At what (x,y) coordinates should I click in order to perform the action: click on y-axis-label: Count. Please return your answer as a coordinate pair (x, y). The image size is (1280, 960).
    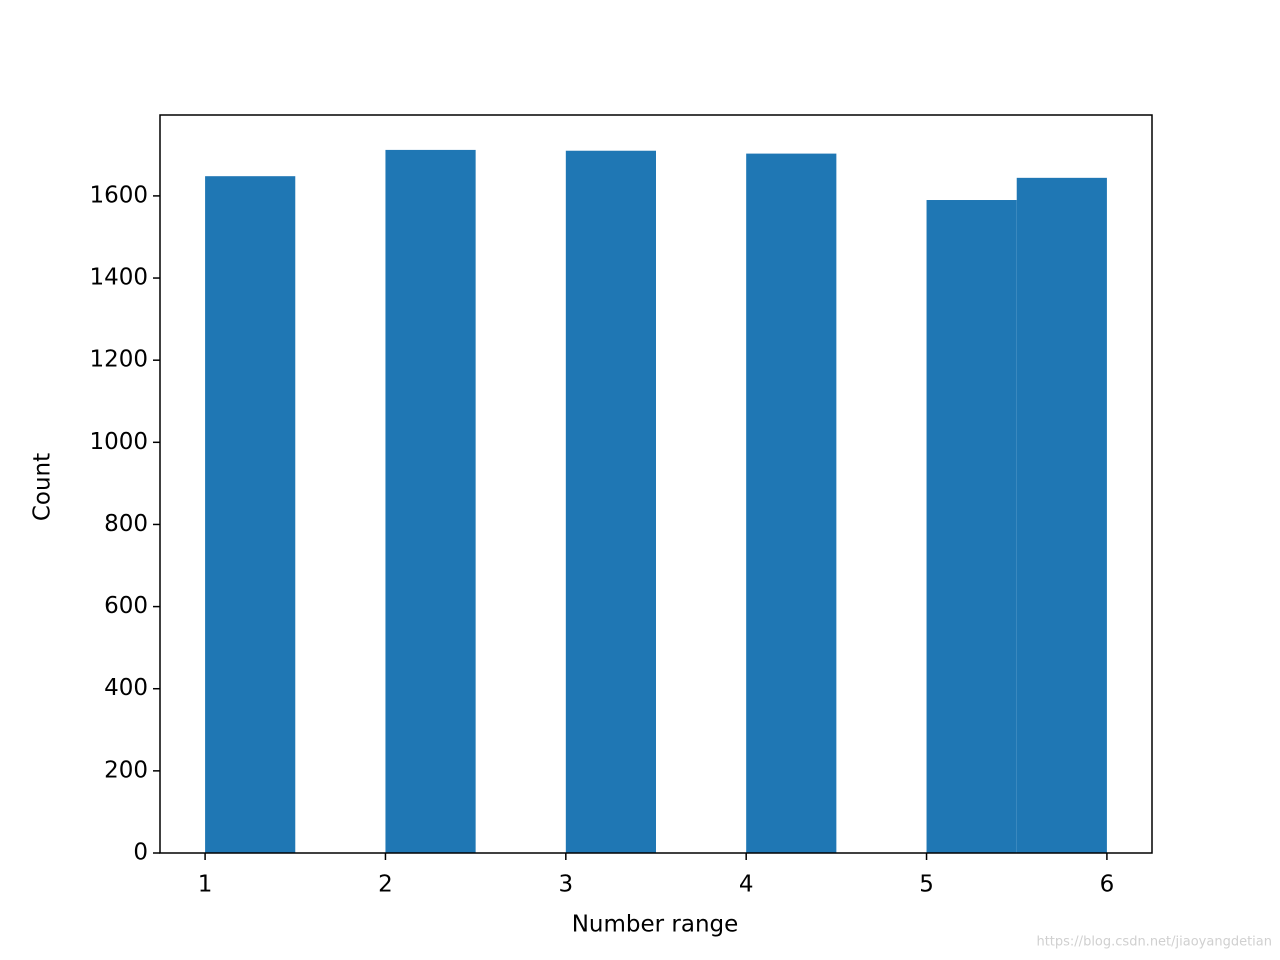
    Looking at the image, I should click on (43, 487).